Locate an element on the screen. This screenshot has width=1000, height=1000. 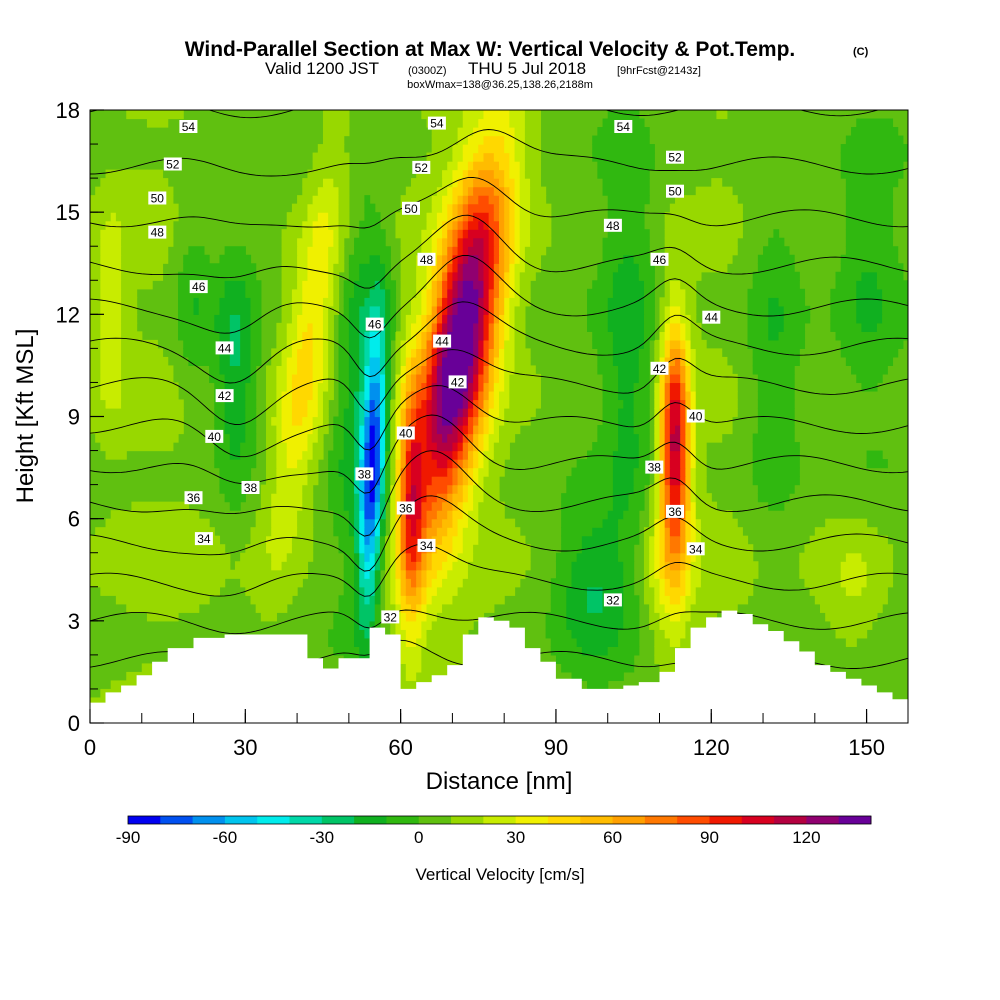
contour-label-text: 54 is located at coordinates (189, 127).